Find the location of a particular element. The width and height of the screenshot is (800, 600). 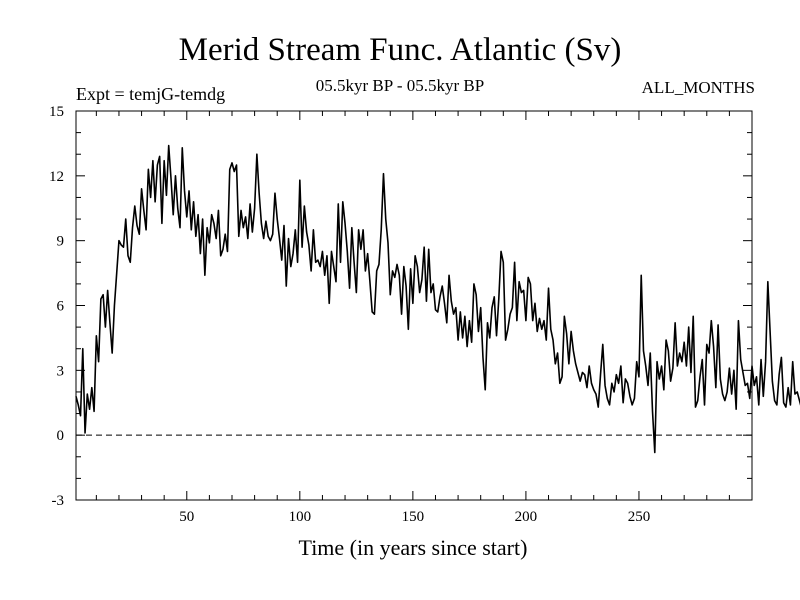

y-tick-label: 3 is located at coordinates (61, 371).